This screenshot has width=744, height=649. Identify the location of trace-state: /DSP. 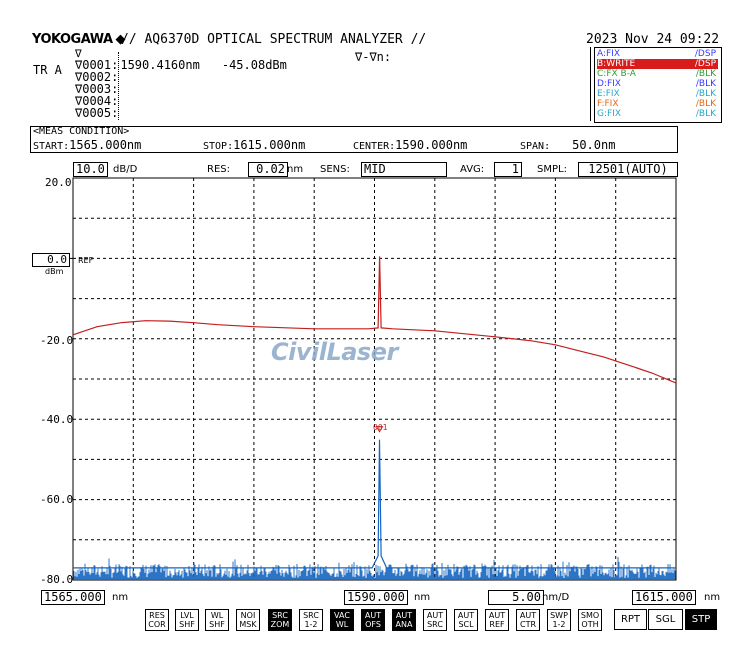
(705, 54).